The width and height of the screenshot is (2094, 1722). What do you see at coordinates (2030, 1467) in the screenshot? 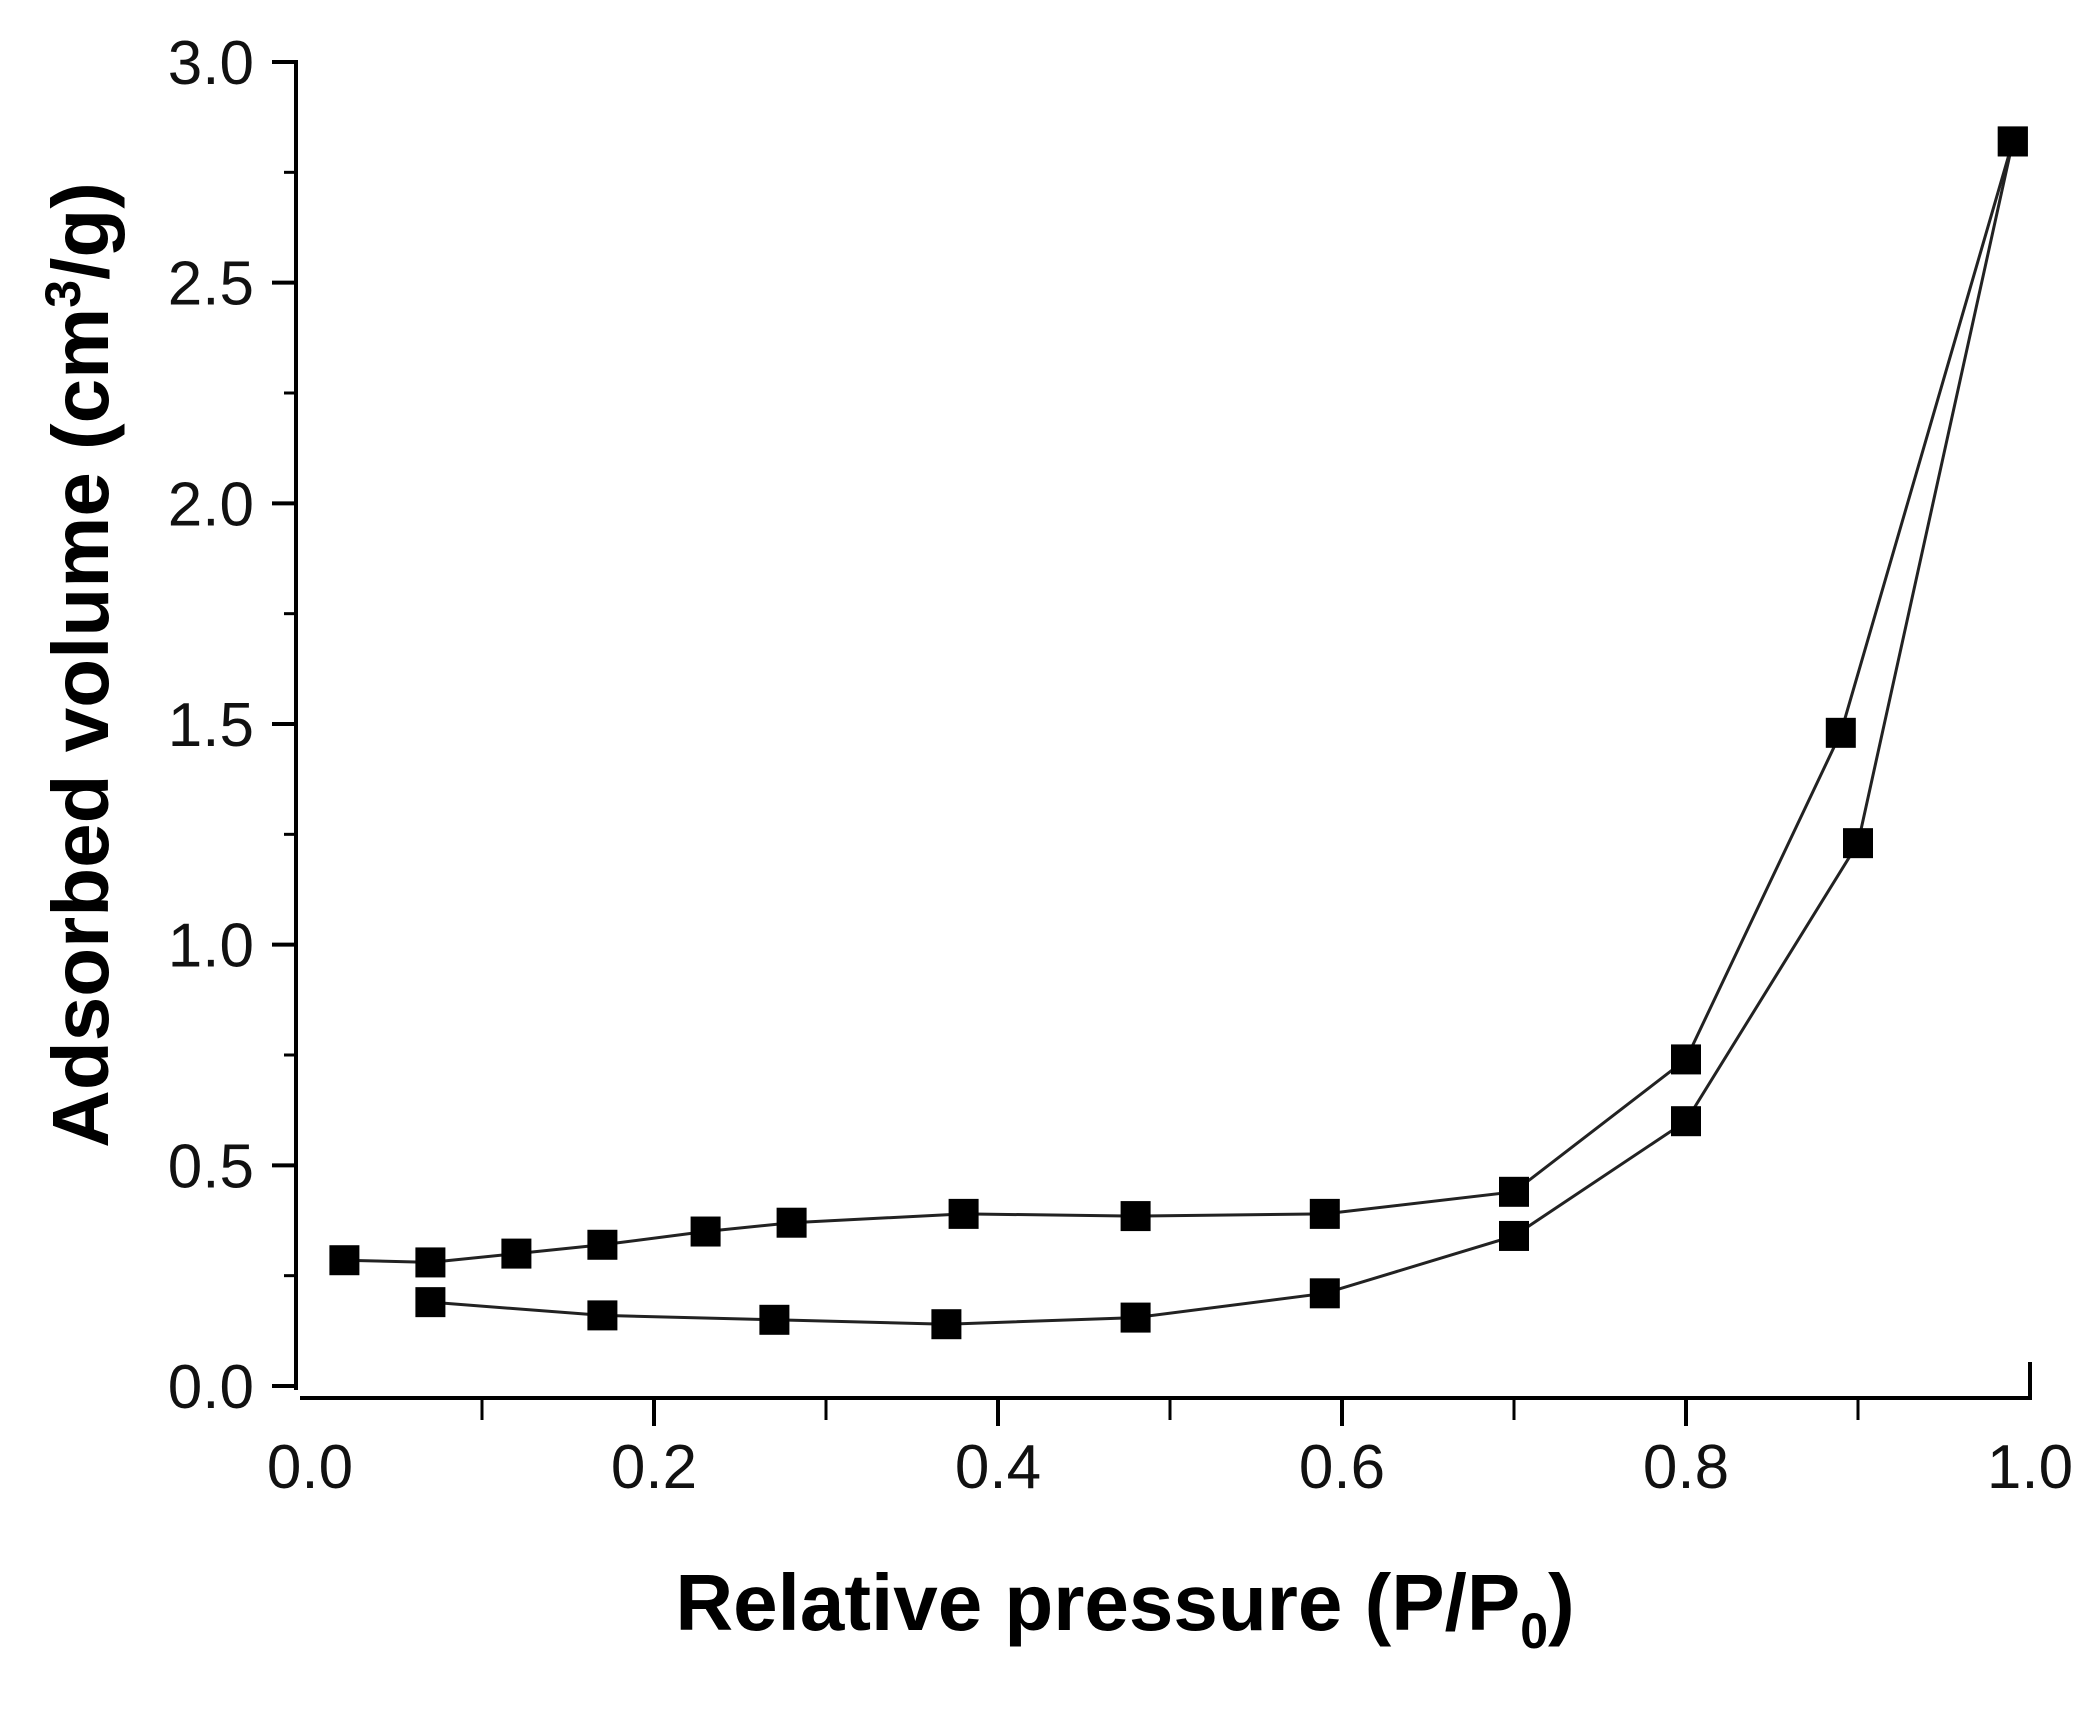
I see `x-tick-label: 1.0` at bounding box center [2030, 1467].